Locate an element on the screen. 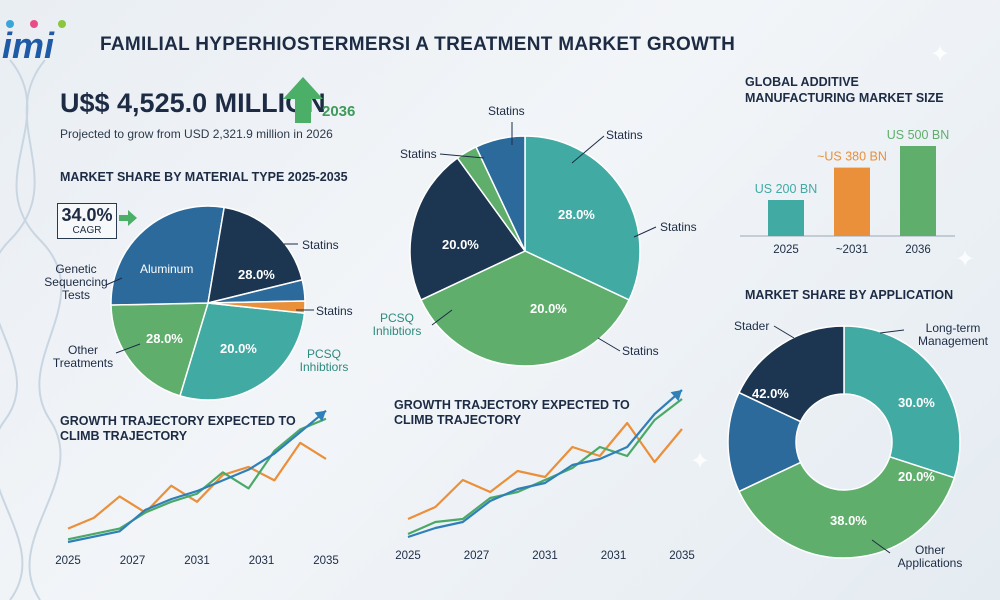  blue-percent: 28.0% is located at coordinates (164, 338).